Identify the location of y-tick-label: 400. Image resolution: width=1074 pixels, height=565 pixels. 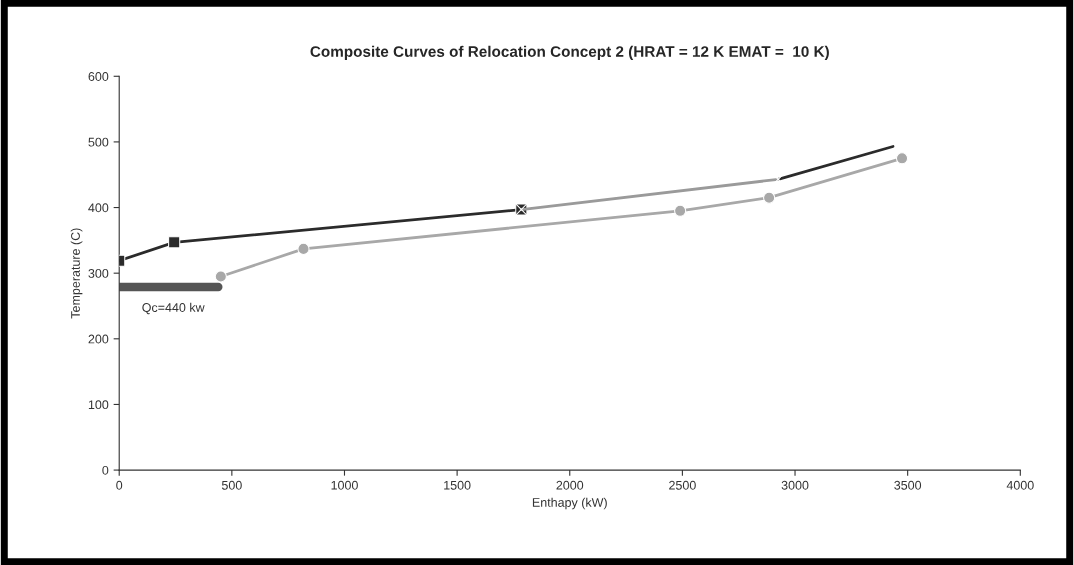
(98, 208).